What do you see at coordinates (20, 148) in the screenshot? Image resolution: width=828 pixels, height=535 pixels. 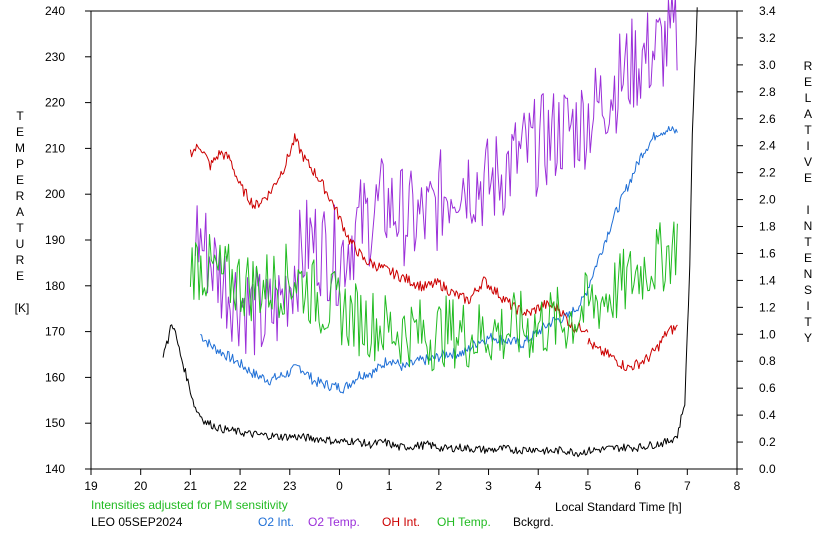 I see `axis-label-letter: M` at bounding box center [20, 148].